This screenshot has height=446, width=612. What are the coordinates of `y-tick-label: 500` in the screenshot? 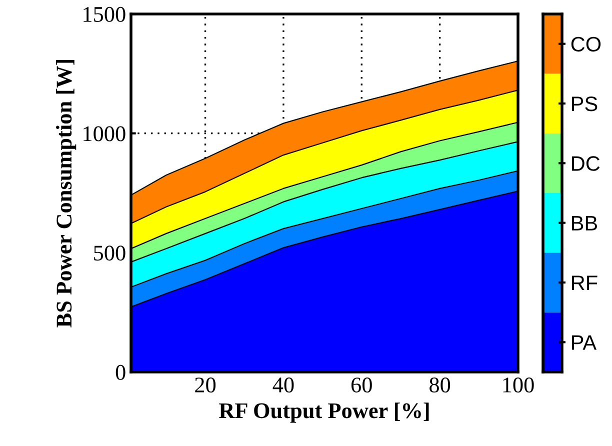 It's located at (110, 253).